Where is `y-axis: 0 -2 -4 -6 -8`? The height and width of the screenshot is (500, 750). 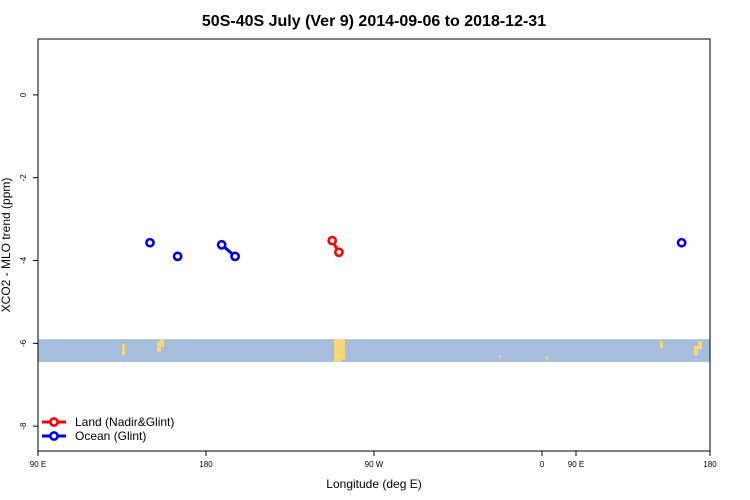
y-axis: 0 -2 -4 -6 -8 is located at coordinates (28, 261).